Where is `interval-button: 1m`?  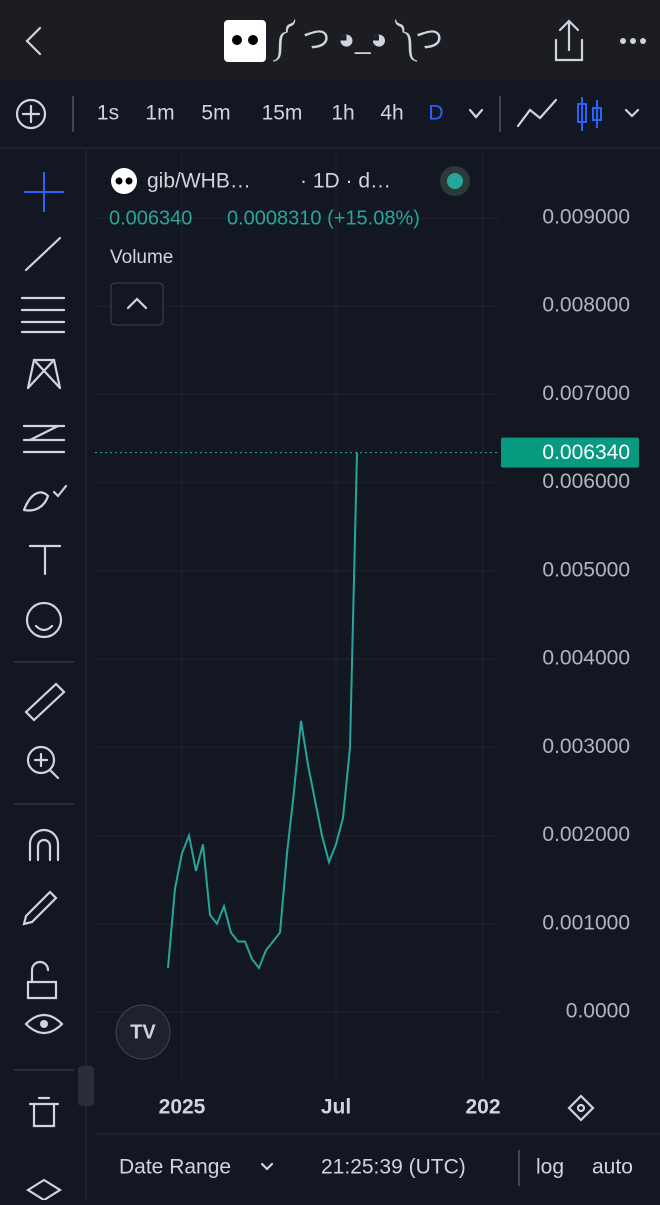 interval-button: 1m is located at coordinates (159, 113).